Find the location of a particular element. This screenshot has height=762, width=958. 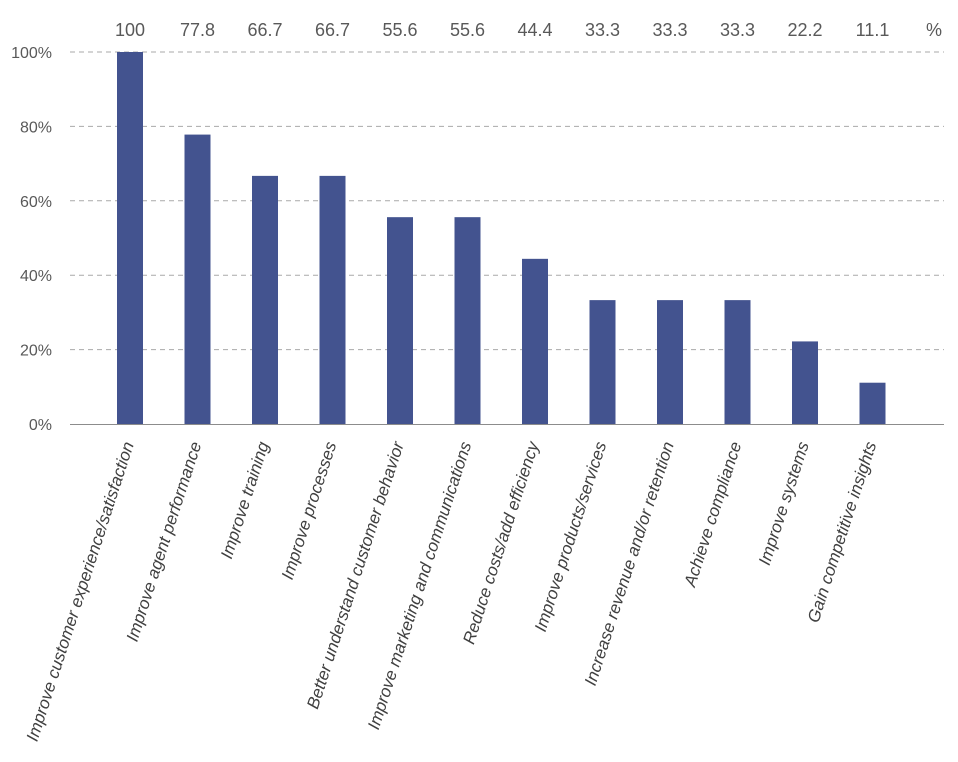

y-tick-label: 20% is located at coordinates (36, 351).